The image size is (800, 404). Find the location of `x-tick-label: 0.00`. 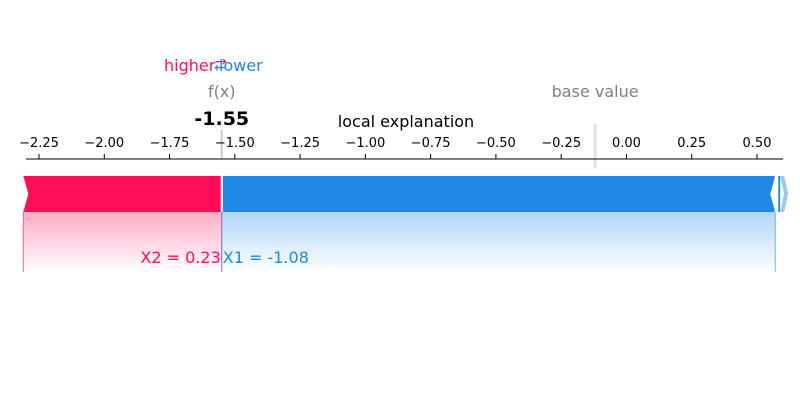

x-tick-label: 0.00 is located at coordinates (626, 143).